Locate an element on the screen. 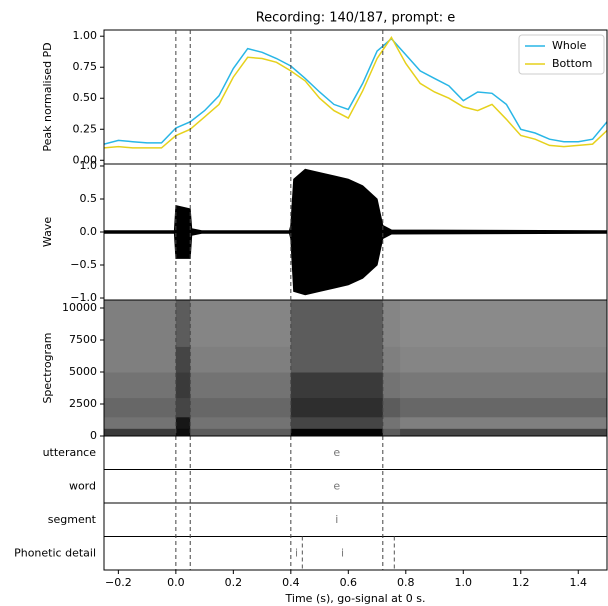 This screenshot has width=608, height=606. tier-name: utterance is located at coordinates (70, 452).